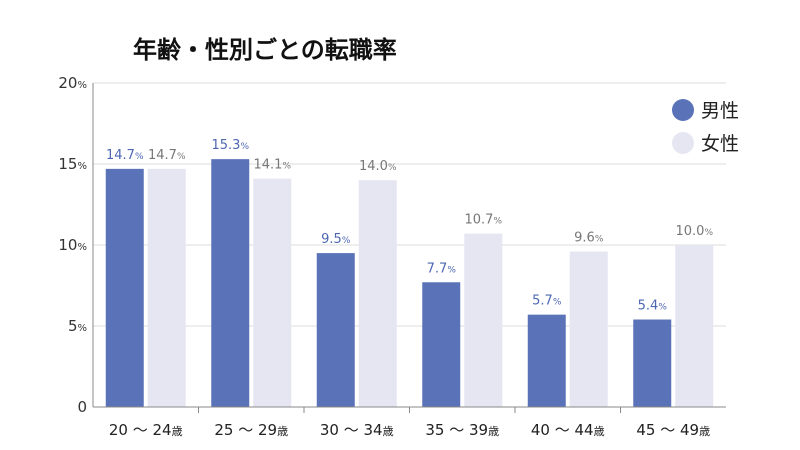  Describe the element at coordinates (694, 231) in the screenshot. I see `data-label: 10.0%` at that location.